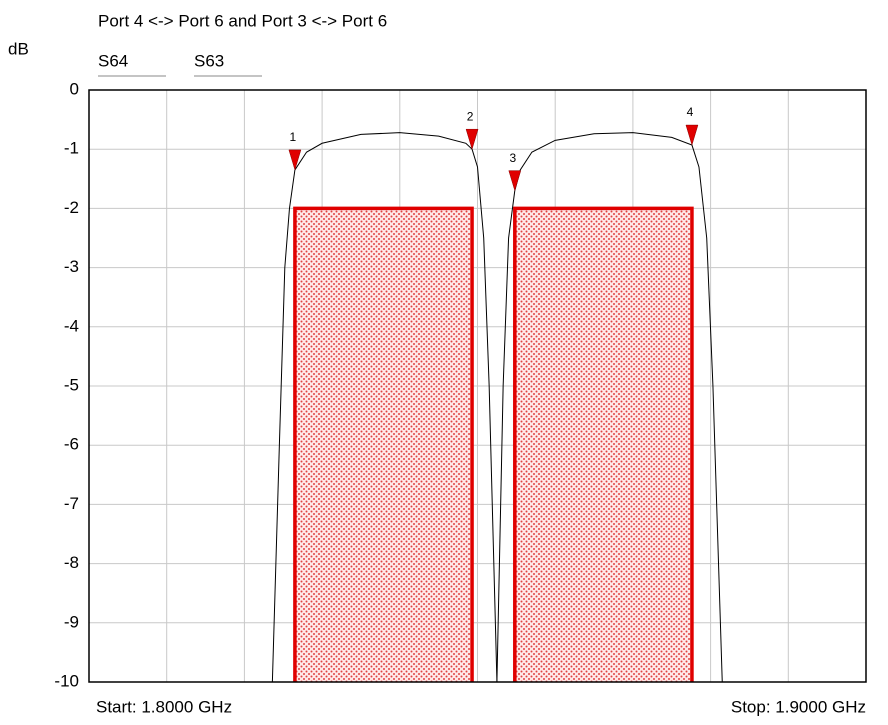 This screenshot has width=888, height=725. I want to click on y-tick-label: -1, so click(71, 148).